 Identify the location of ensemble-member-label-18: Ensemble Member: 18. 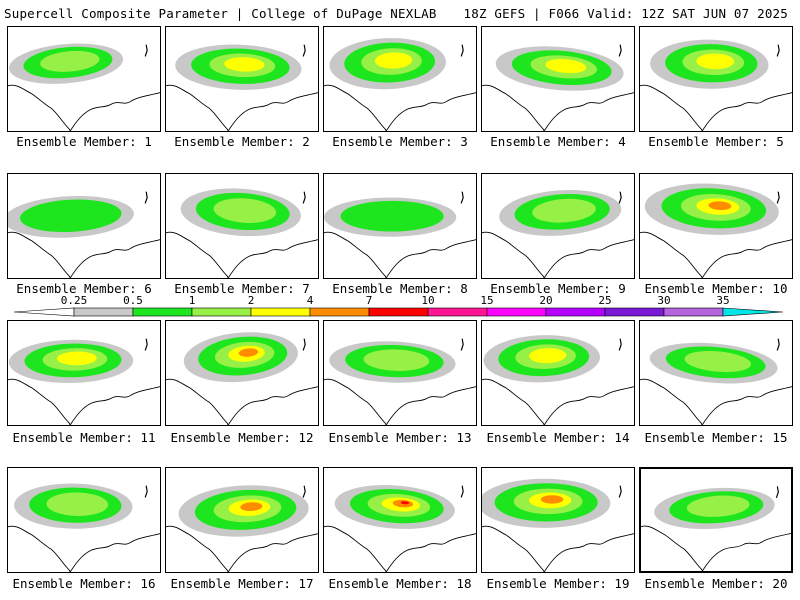
(400, 583).